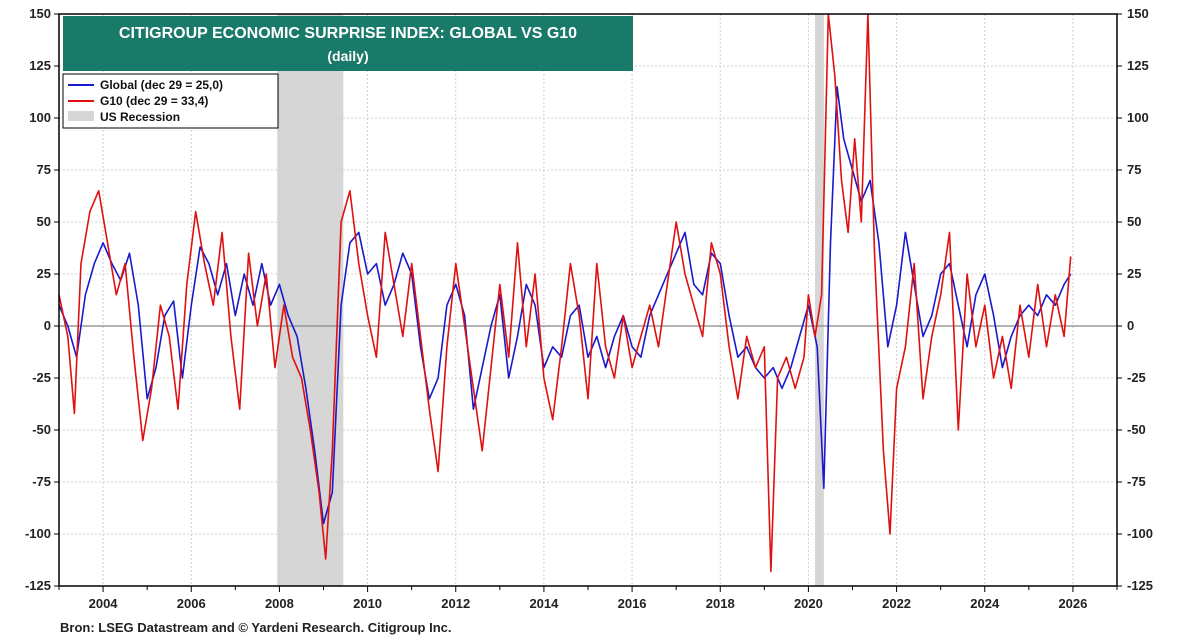 Image resolution: width=1200 pixels, height=642 pixels. What do you see at coordinates (154, 101) in the screenshot?
I see `legend-label-g10: G10 (dec 29 = 33,4)` at bounding box center [154, 101].